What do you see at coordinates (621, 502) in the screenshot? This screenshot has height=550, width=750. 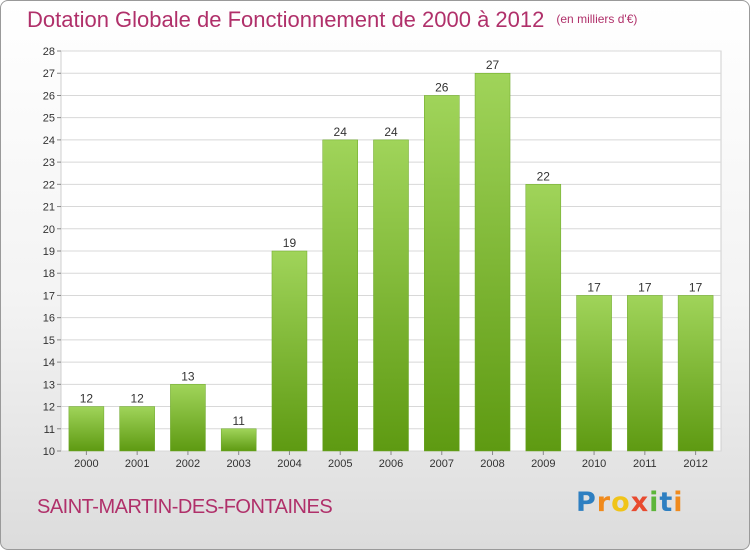 I see `logo-letter: o` at bounding box center [621, 502].